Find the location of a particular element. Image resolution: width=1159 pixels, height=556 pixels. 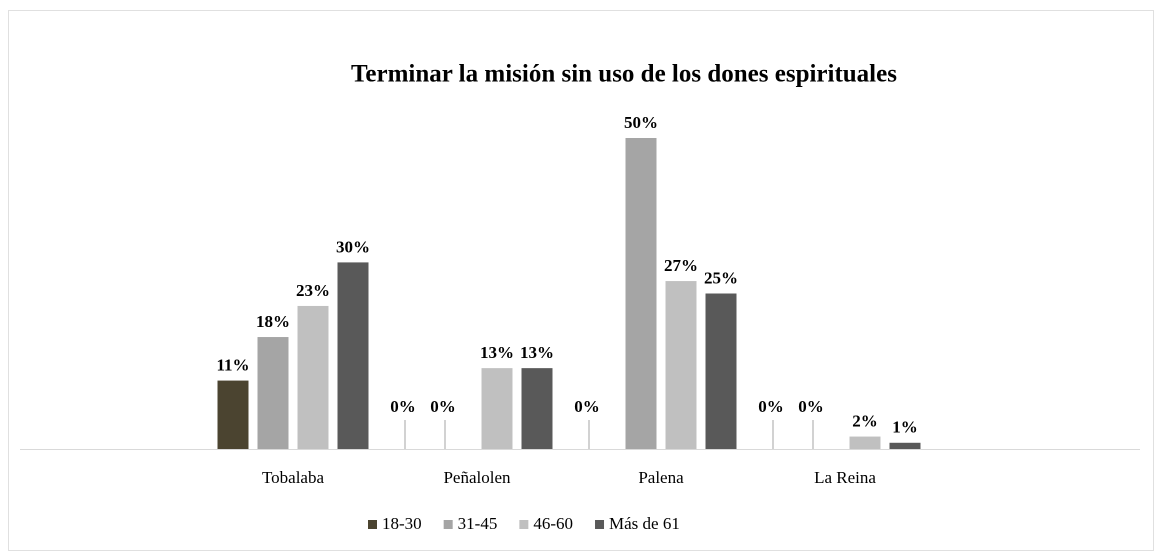

data-label: 11% is located at coordinates (232, 364).